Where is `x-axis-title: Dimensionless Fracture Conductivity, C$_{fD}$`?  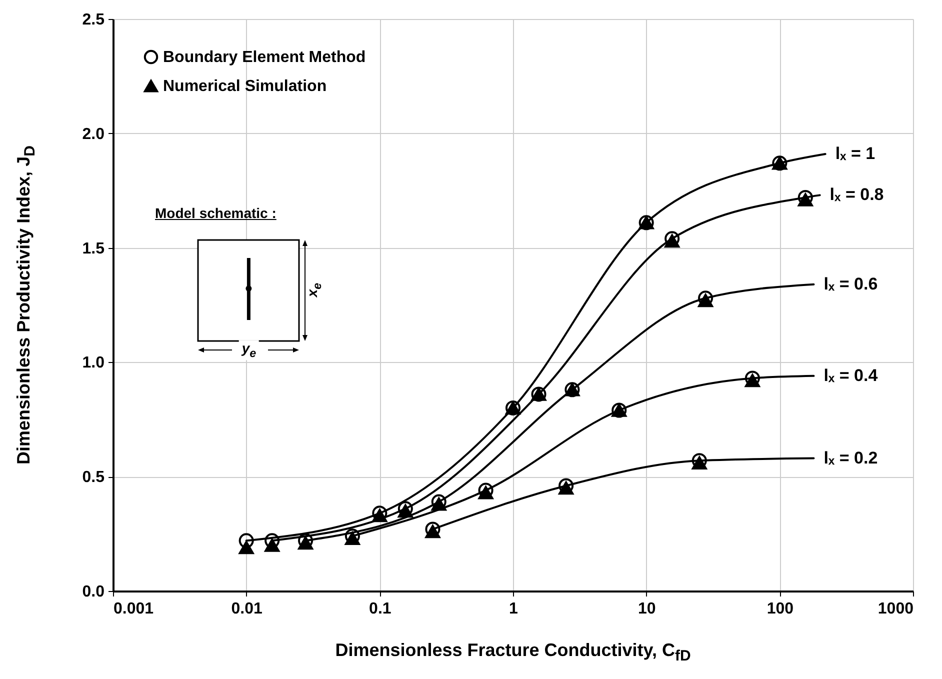 x-axis-title: Dimensionless Fracture Conductivity, C$_{fD}$ is located at coordinates (513, 652).